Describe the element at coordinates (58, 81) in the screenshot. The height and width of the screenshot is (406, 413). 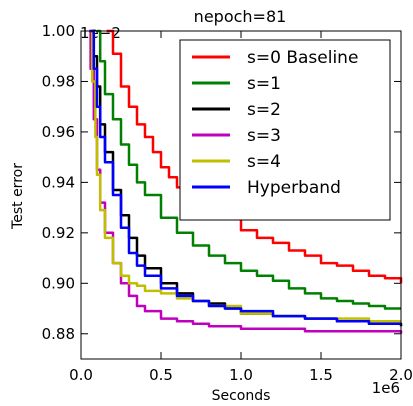
I see `y-tick-label: 0.98` at that location.